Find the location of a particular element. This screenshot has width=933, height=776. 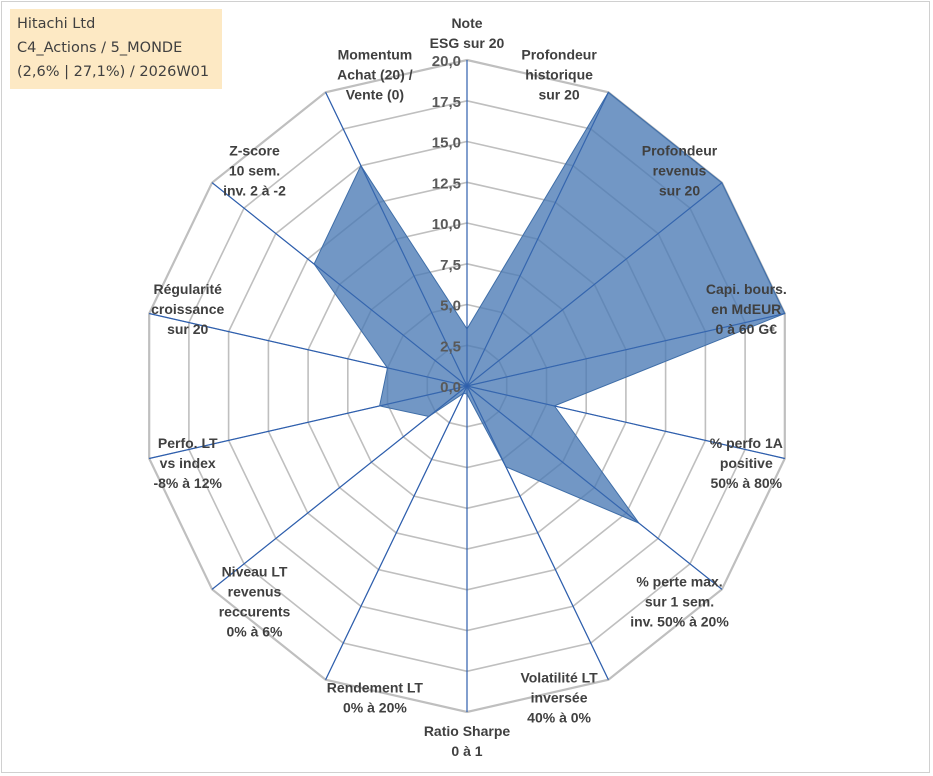

axis-label-6-line-2: 40% à 0% is located at coordinates (559, 718).